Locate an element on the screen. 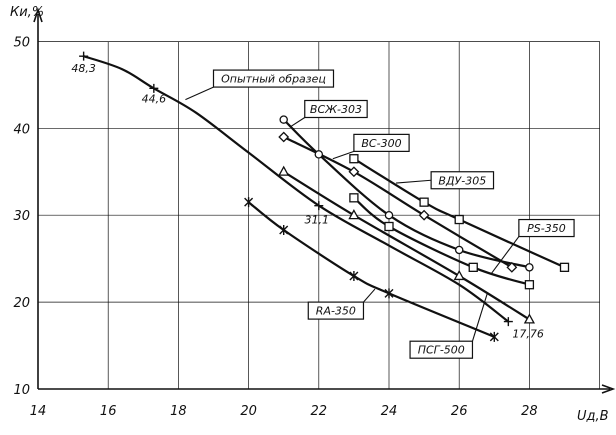 Image resolution: width=616 pixels, height=435 pixels. callout-box-псг-500 is located at coordinates (441, 349).